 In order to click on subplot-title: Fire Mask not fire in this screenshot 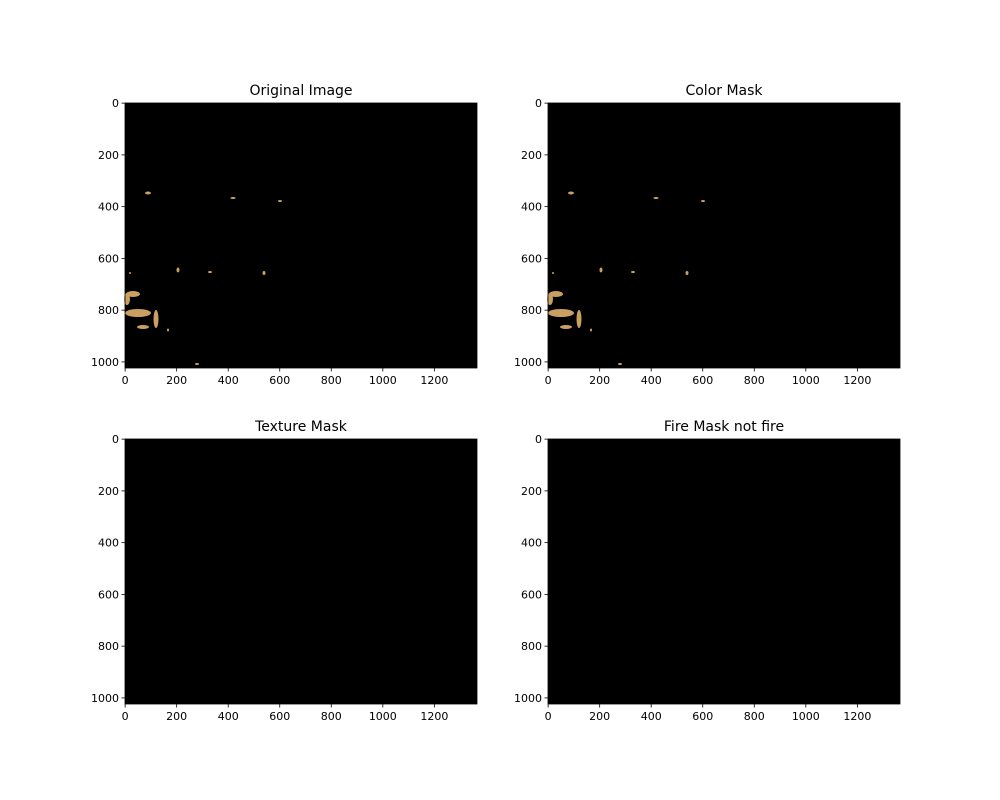, I will do `click(724, 427)`.